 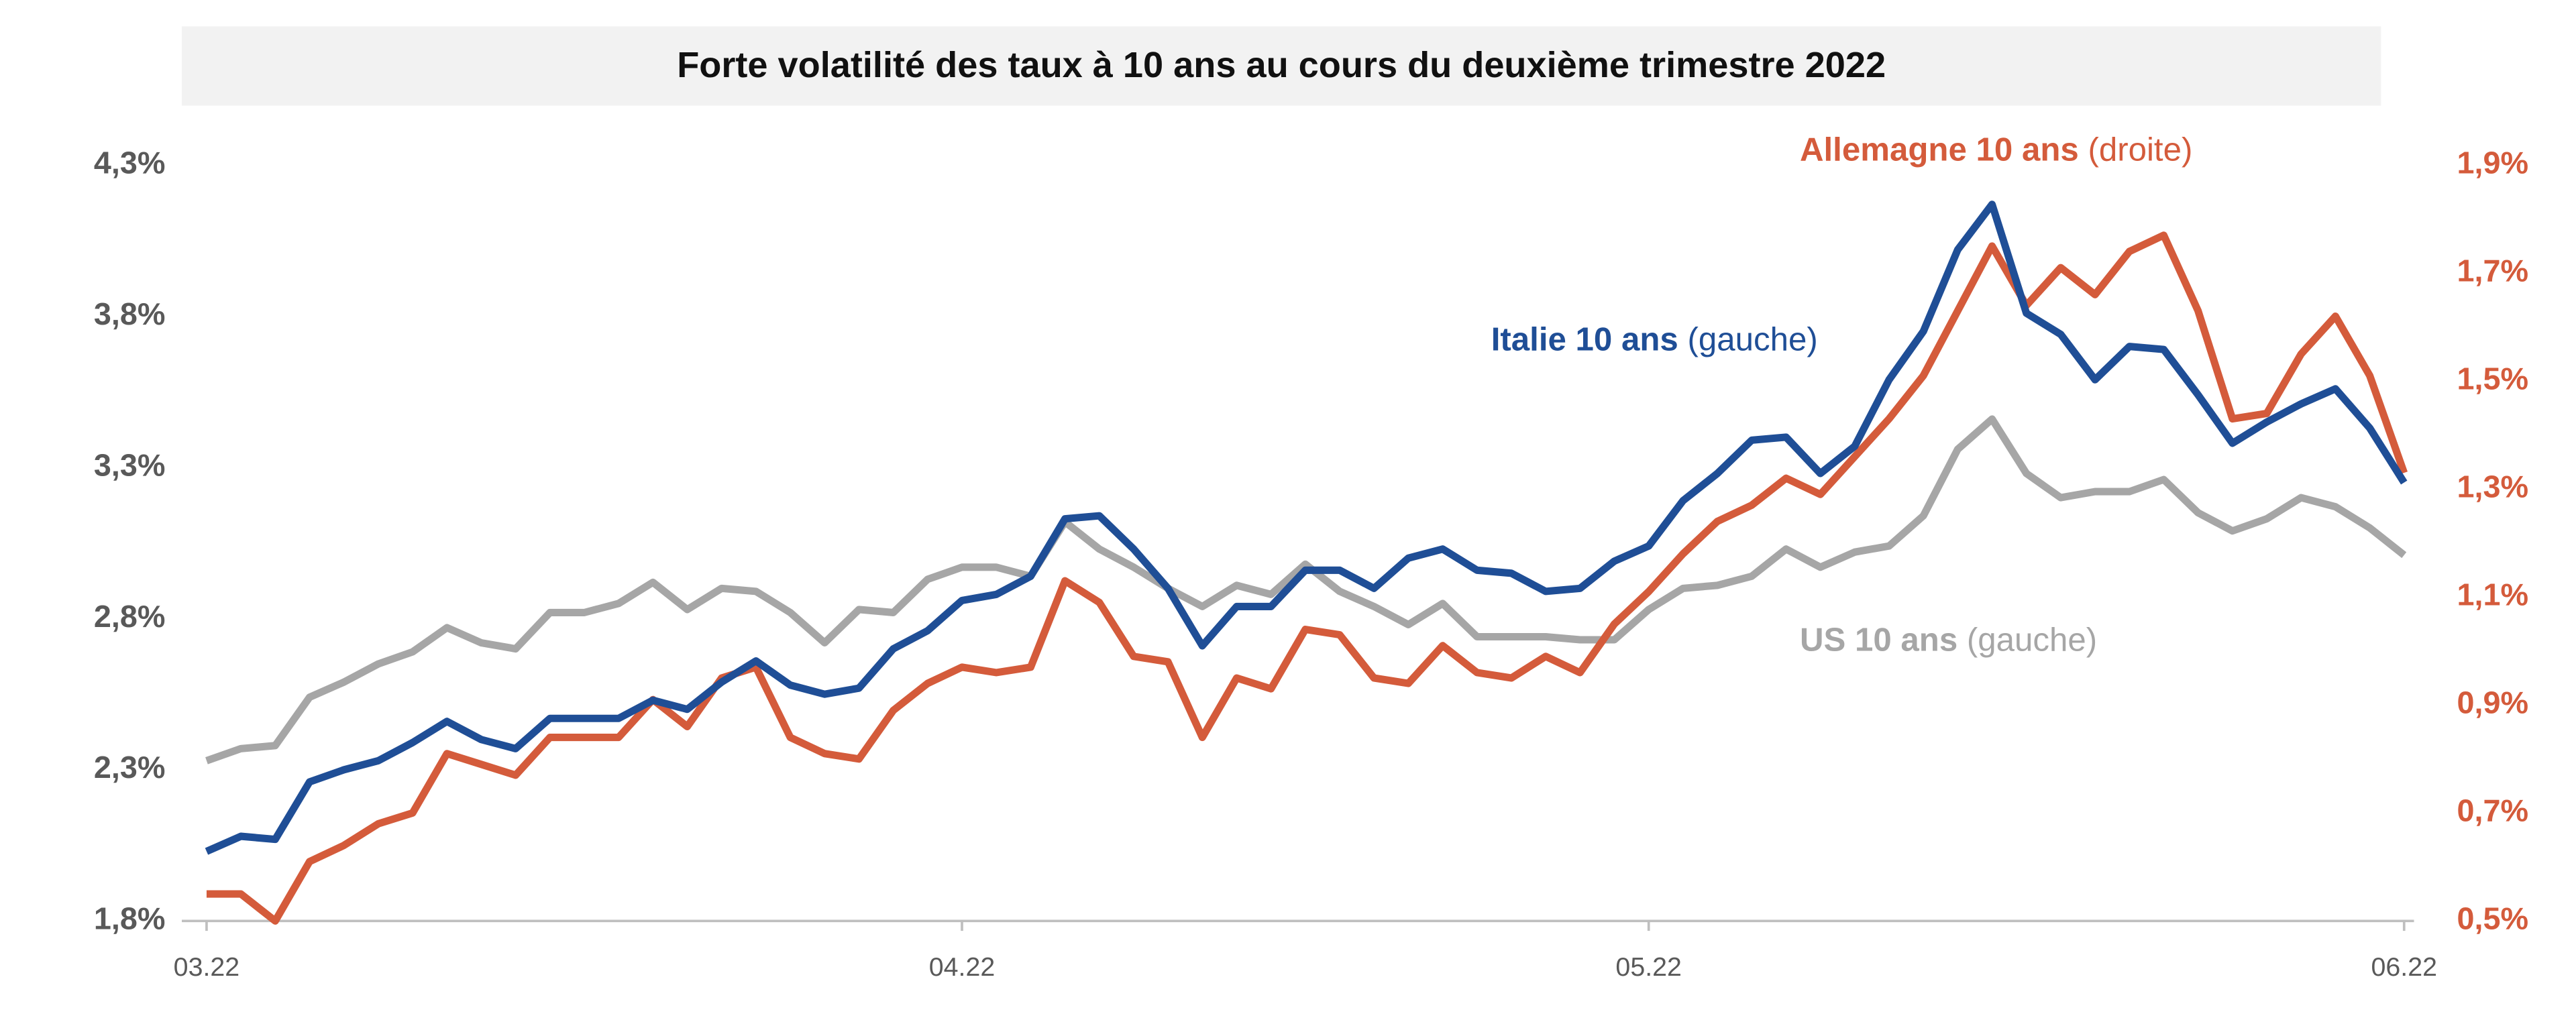 I want to click on x-tick-label: 03.22, so click(x=207, y=967).